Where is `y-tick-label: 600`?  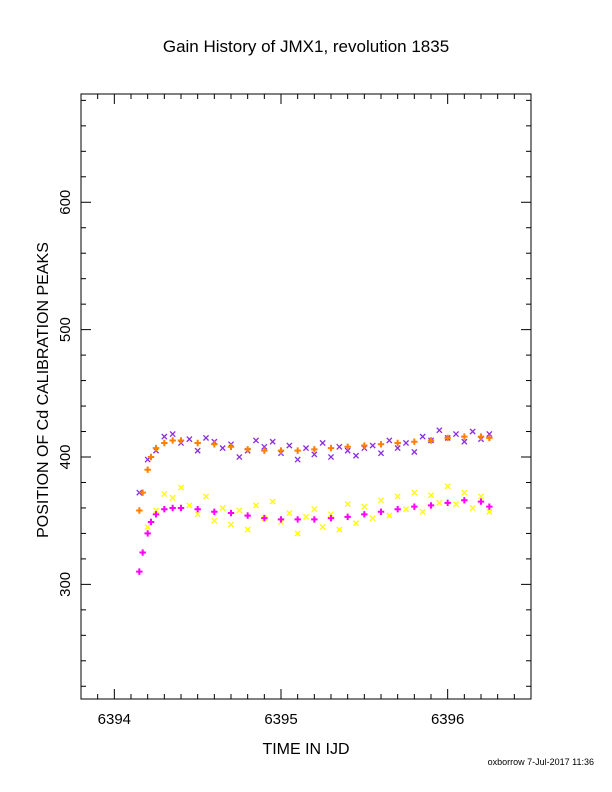 y-tick-label: 600 is located at coordinates (65, 202).